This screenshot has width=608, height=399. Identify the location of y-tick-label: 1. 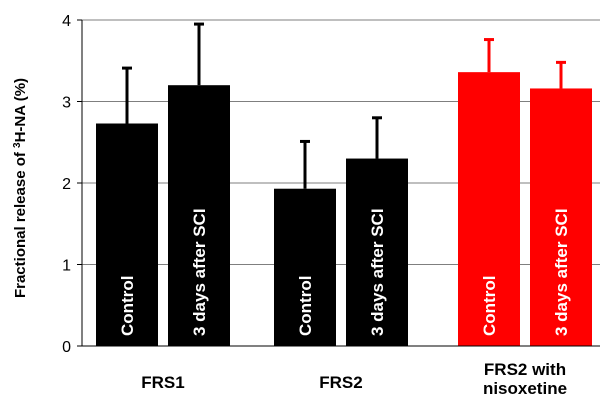
(66, 266).